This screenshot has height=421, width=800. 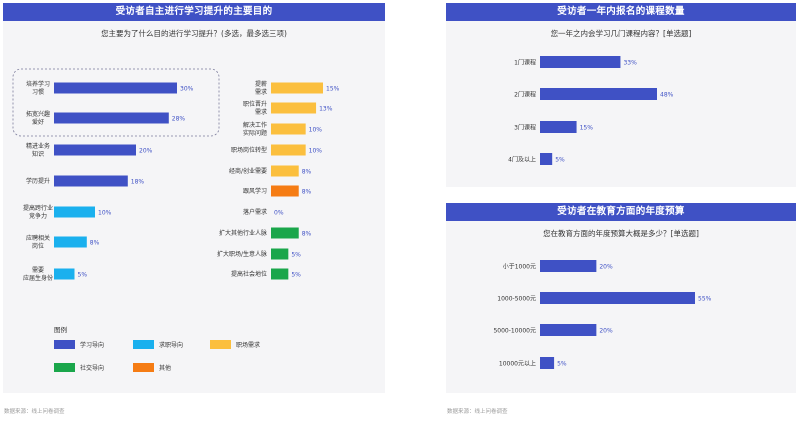 I want to click on value-label: 30%, so click(x=187, y=89).